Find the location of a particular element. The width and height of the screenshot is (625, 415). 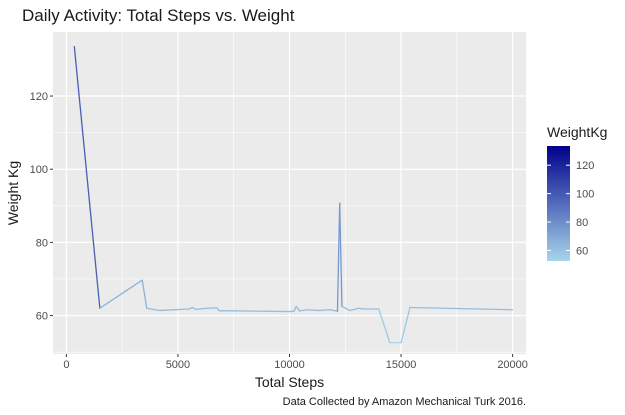

x-tick-label: 5000 is located at coordinates (178, 365).